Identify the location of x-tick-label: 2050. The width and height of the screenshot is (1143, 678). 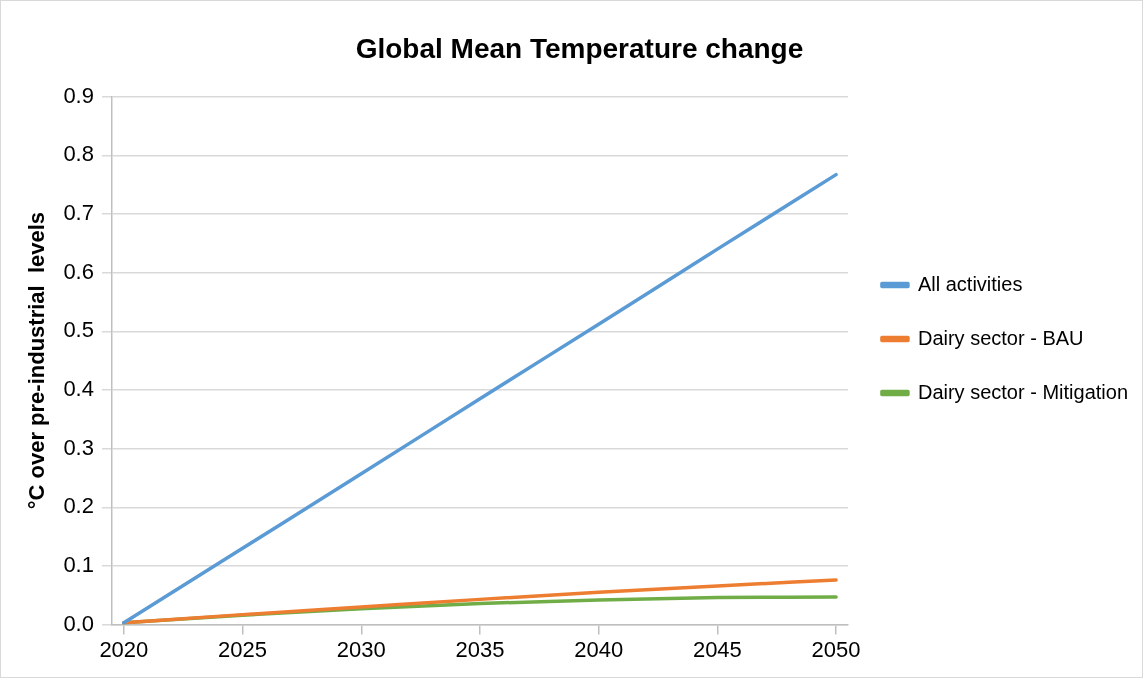
(836, 649).